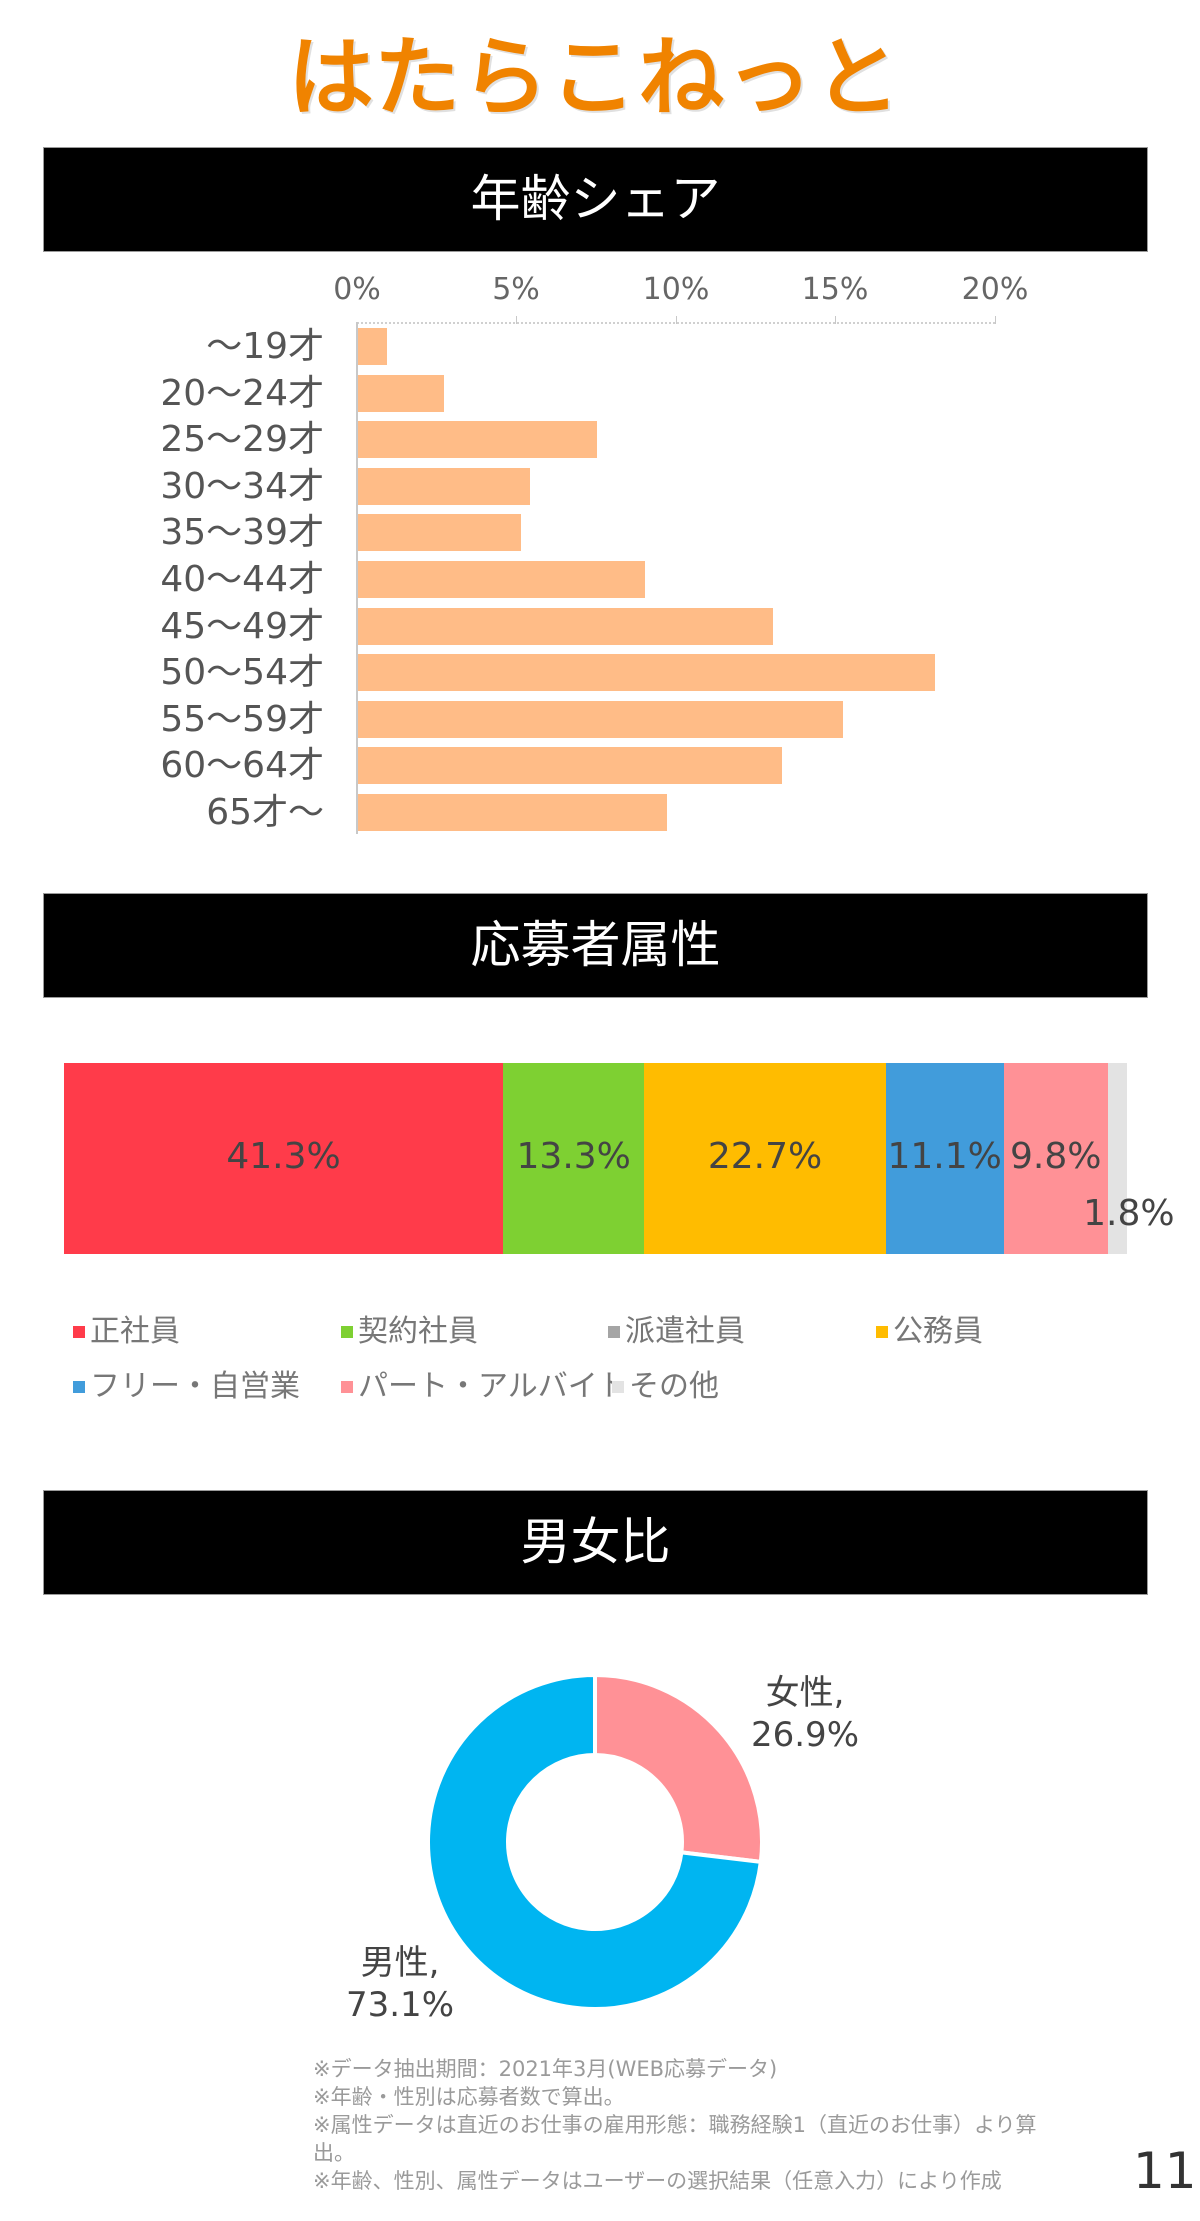 The height and width of the screenshot is (2221, 1200). I want to click on legend-label: 派遣社員, so click(685, 1331).